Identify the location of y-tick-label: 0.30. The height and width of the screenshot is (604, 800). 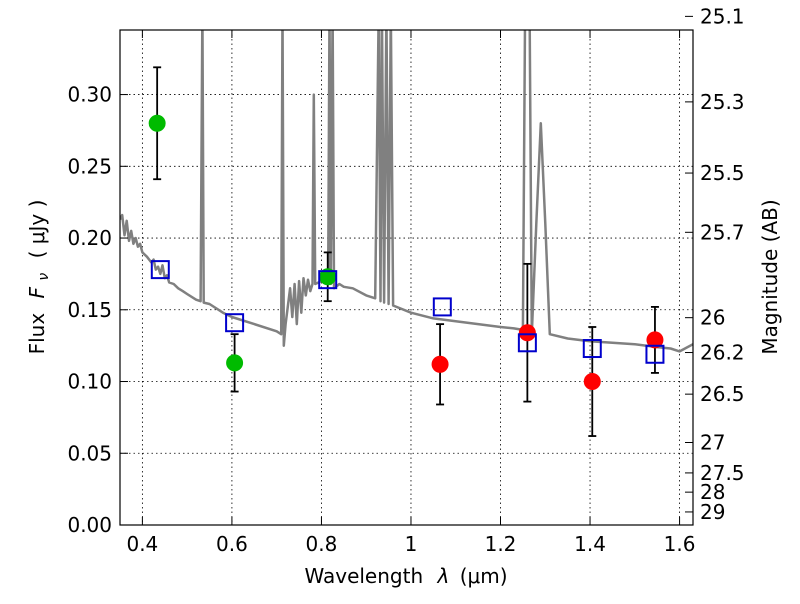
(89, 95).